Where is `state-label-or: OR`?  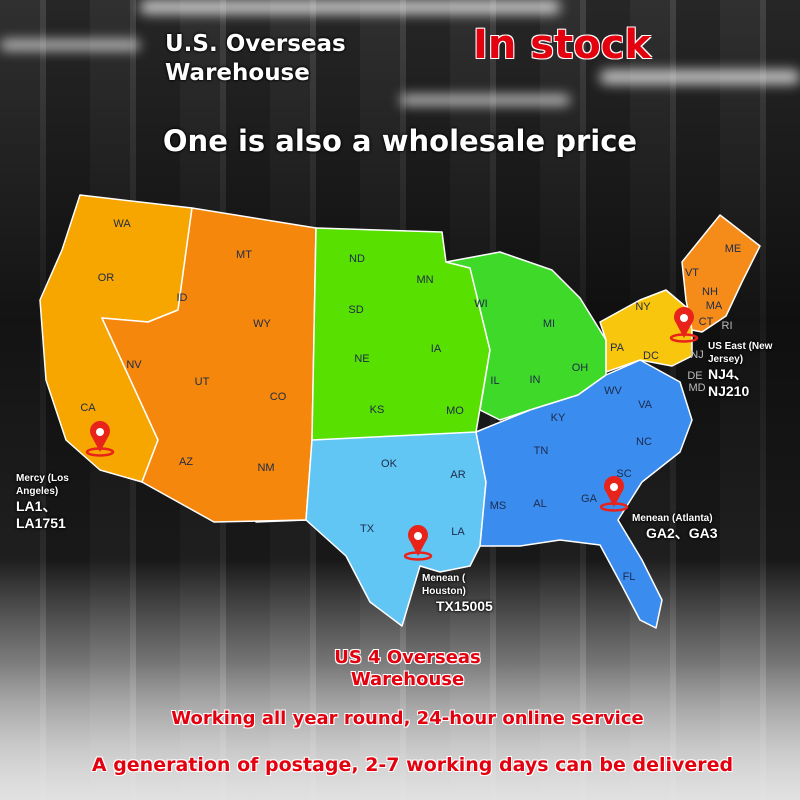
state-label-or: OR is located at coordinates (106, 278).